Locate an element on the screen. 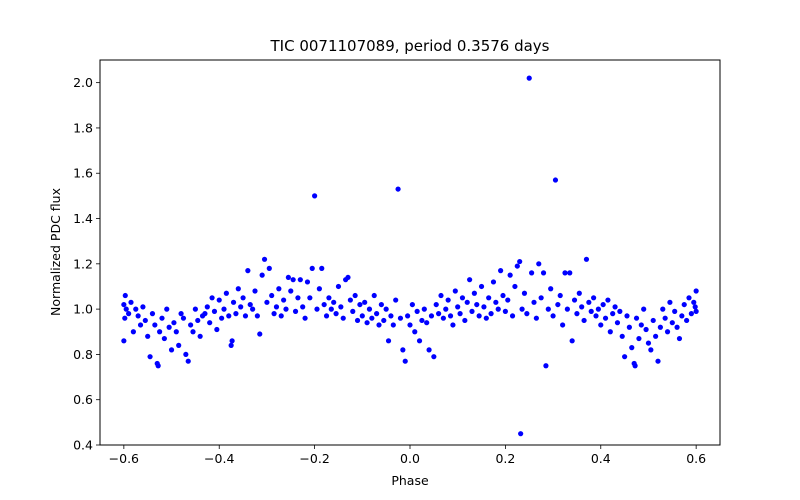 The image size is (800, 500). y-tick-label: 1.8 is located at coordinates (83, 127).